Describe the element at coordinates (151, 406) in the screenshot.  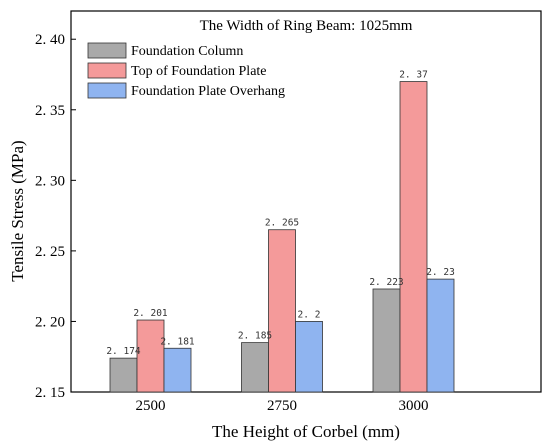
I see `x-tick-label: 2500` at that location.